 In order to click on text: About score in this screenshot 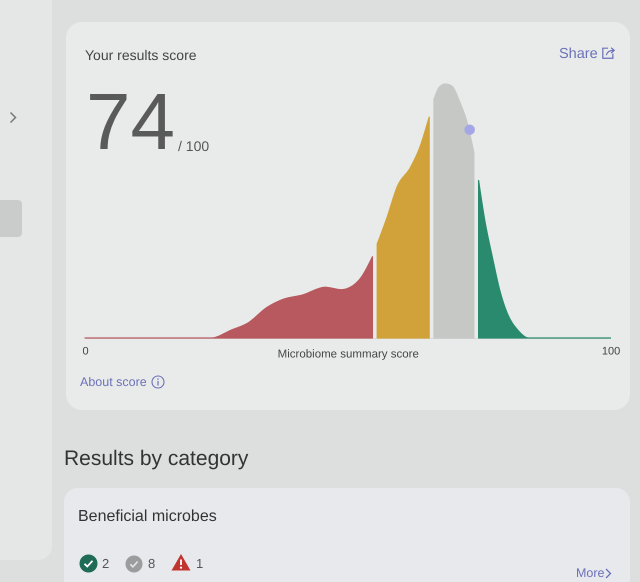, I will do `click(113, 382)`.